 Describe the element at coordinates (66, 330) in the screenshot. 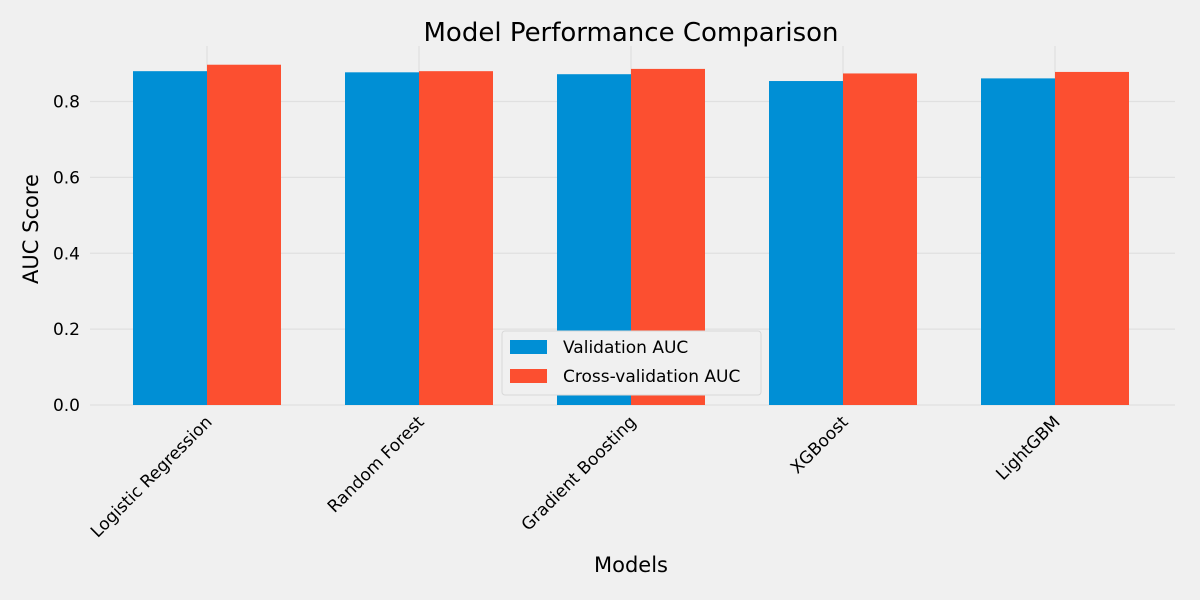

I see `y-tick-label: 0.2` at that location.